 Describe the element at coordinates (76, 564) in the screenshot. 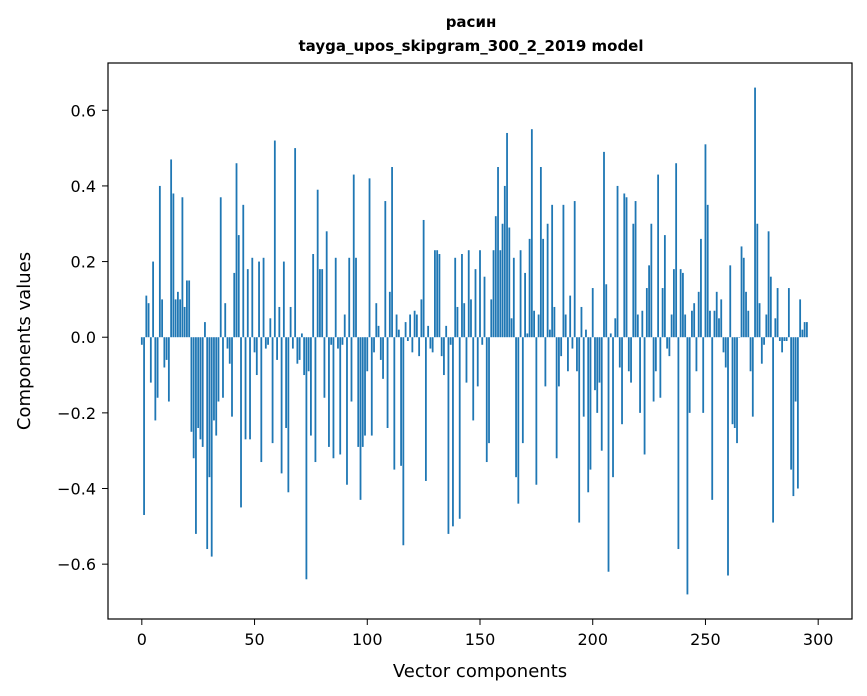

I see `y-tick-label: −0.6` at that location.